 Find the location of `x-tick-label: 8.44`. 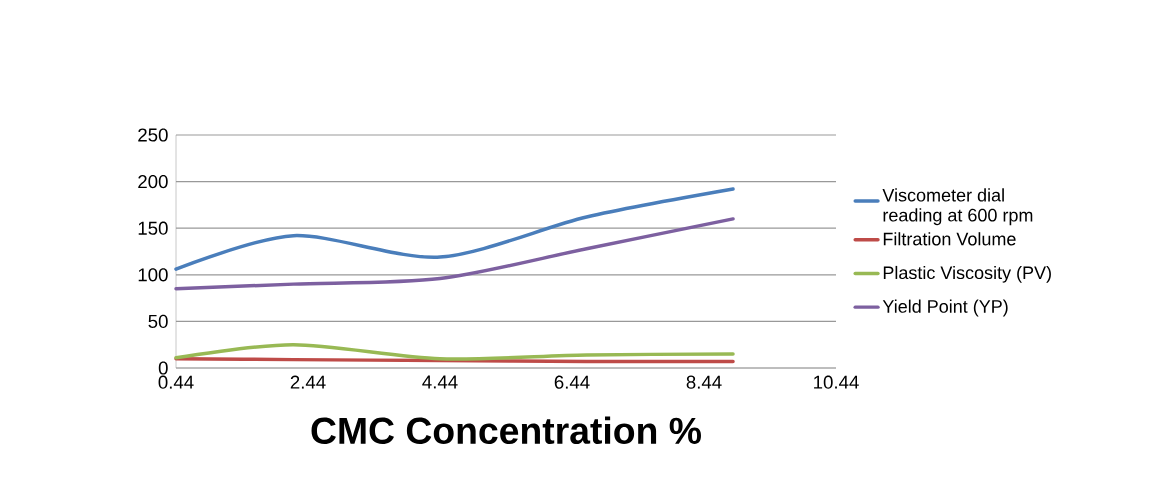

x-tick-label: 8.44 is located at coordinates (704, 382).